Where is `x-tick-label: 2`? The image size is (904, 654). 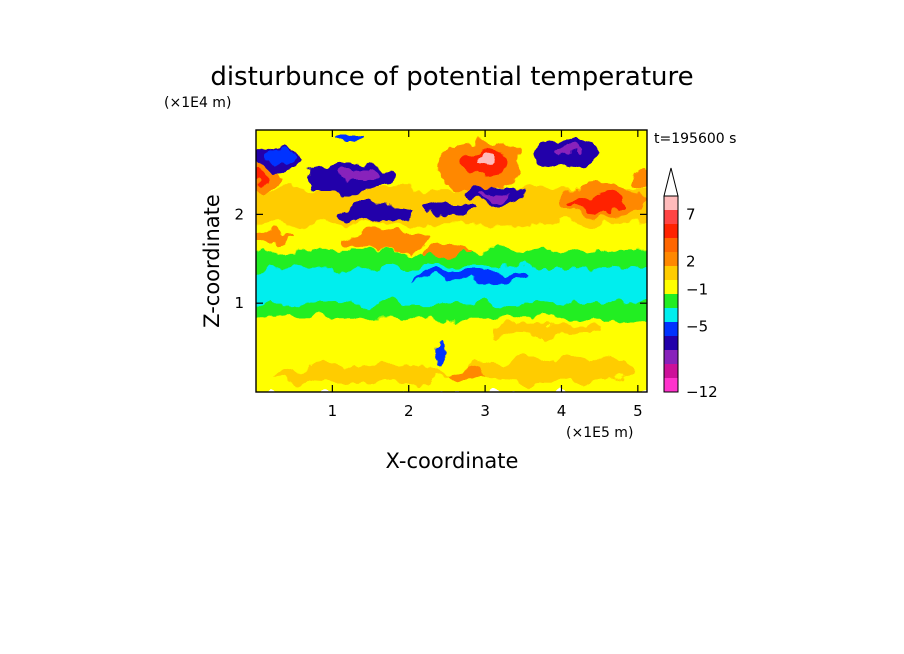
x-tick-label: 2 is located at coordinates (409, 411).